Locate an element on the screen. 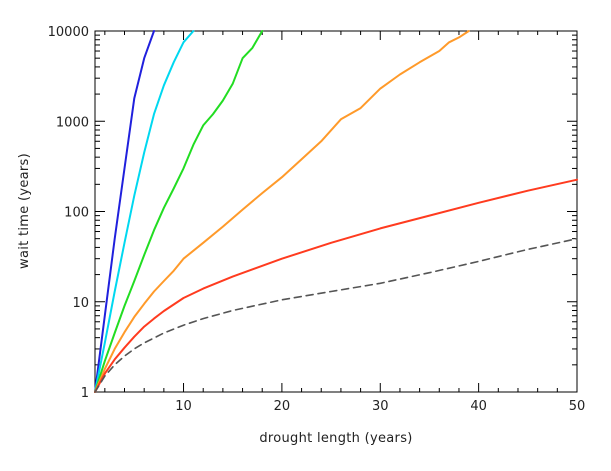 This screenshot has height=471, width=611. x-tick-label: 30 is located at coordinates (380, 406).